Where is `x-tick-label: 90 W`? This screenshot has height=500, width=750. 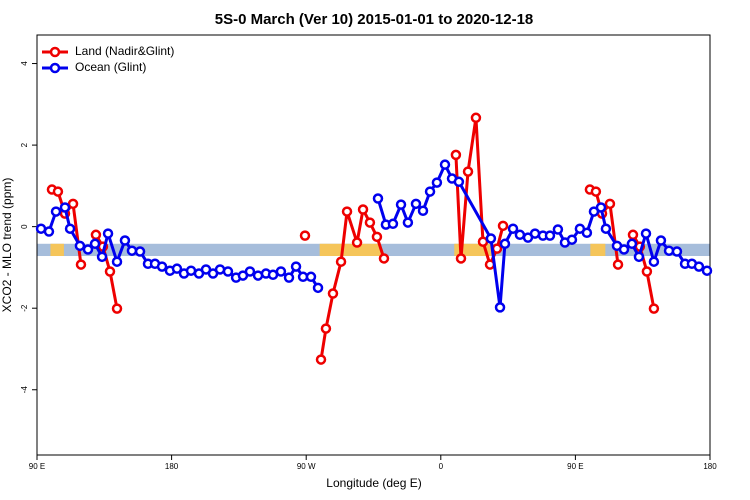
x-tick-label: 90 W is located at coordinates (306, 466).